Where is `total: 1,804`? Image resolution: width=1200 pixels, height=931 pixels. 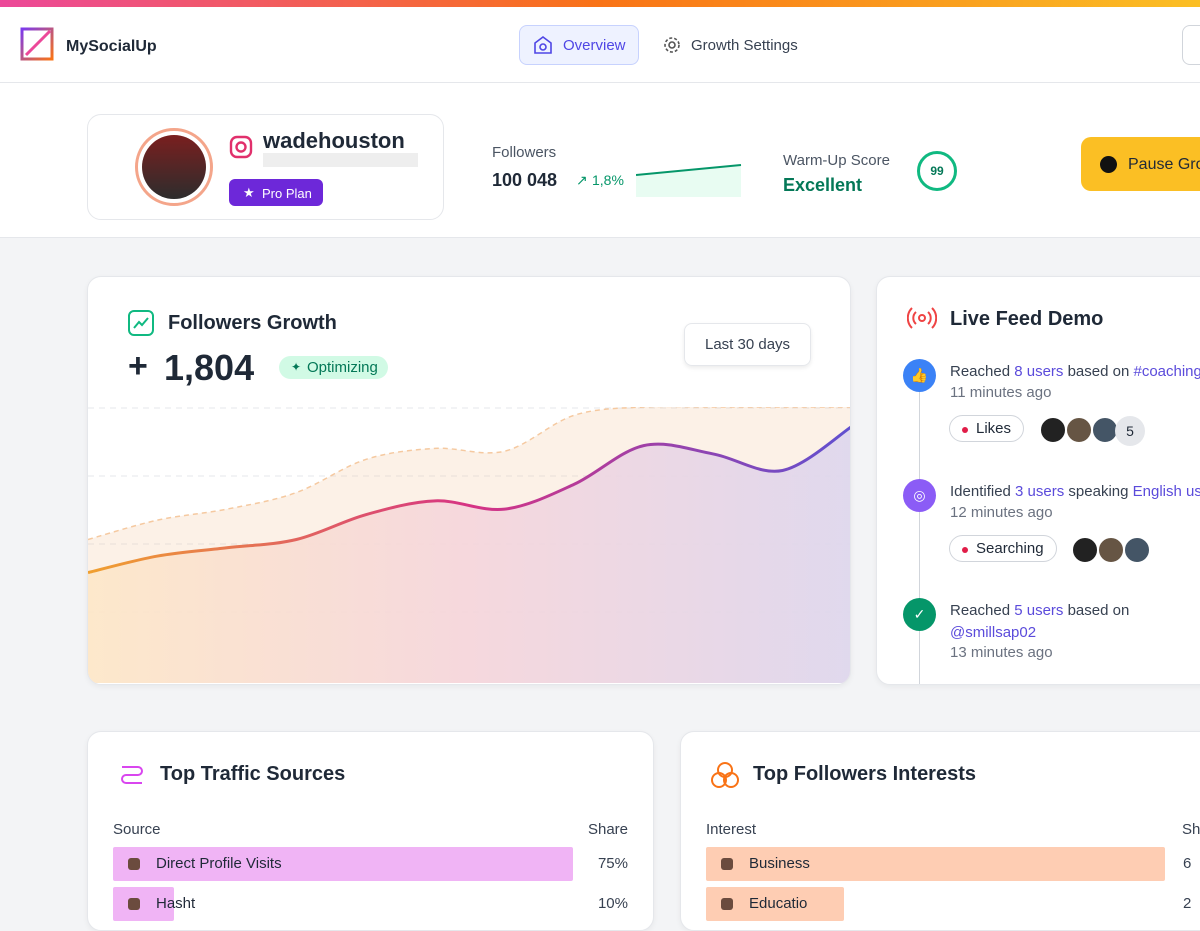
total: 1,804 is located at coordinates (209, 367).